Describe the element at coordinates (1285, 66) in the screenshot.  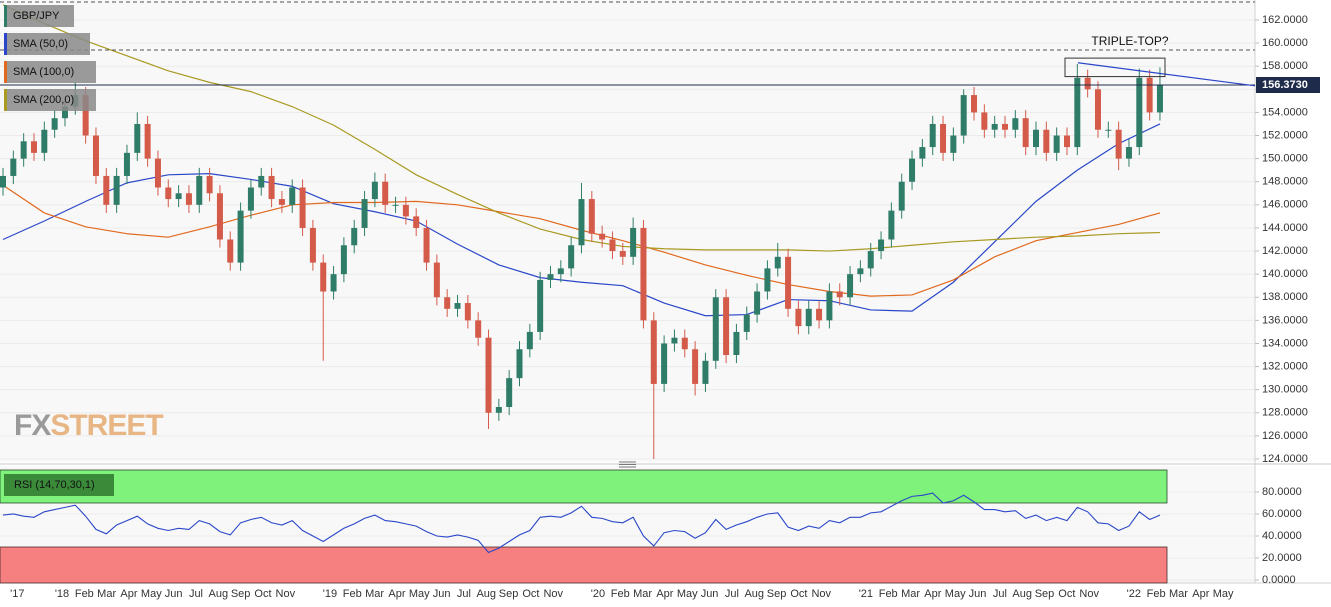
I see `y-tick-label: 158.0000` at that location.